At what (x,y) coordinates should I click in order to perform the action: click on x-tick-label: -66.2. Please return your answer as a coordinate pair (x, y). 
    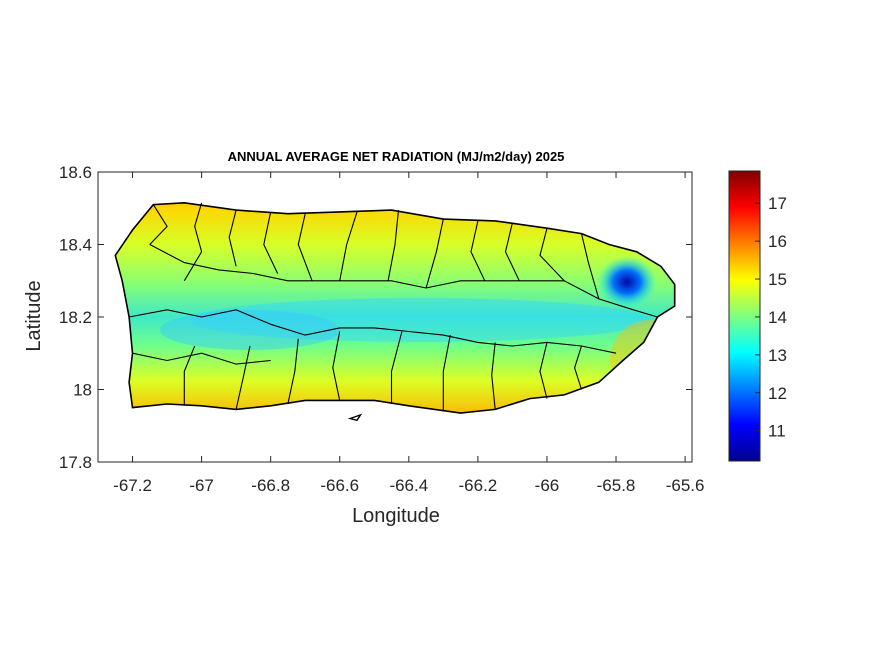
    Looking at the image, I should click on (478, 485).